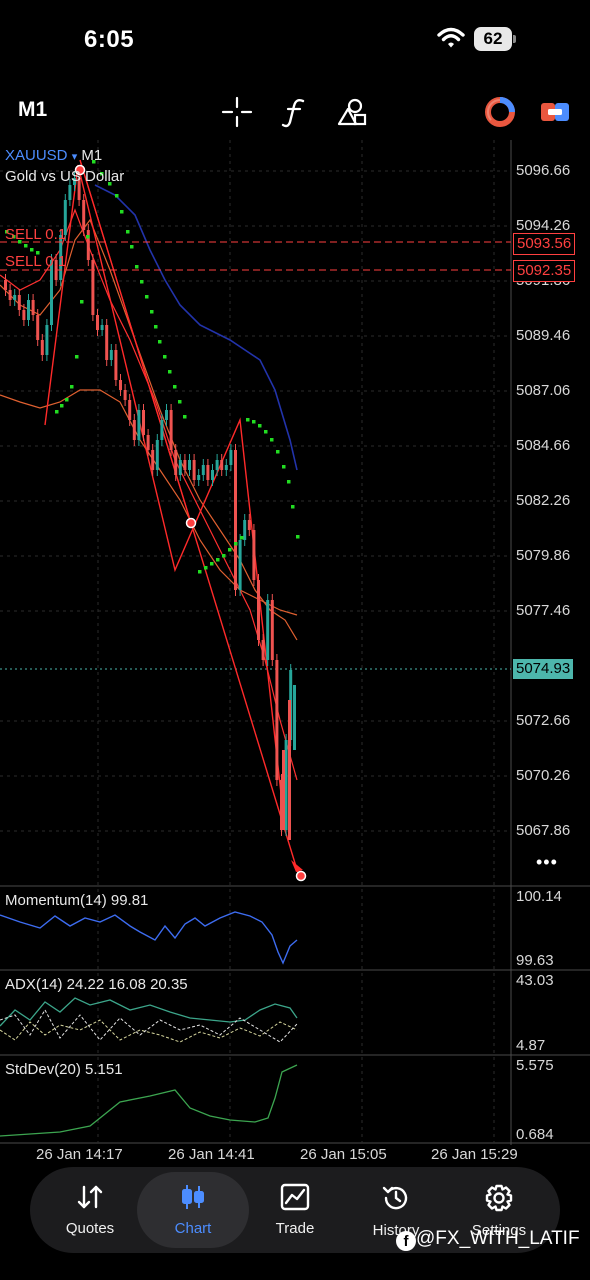 The height and width of the screenshot is (1280, 590). I want to click on nav-quotes: Quotes, so click(90, 1210).